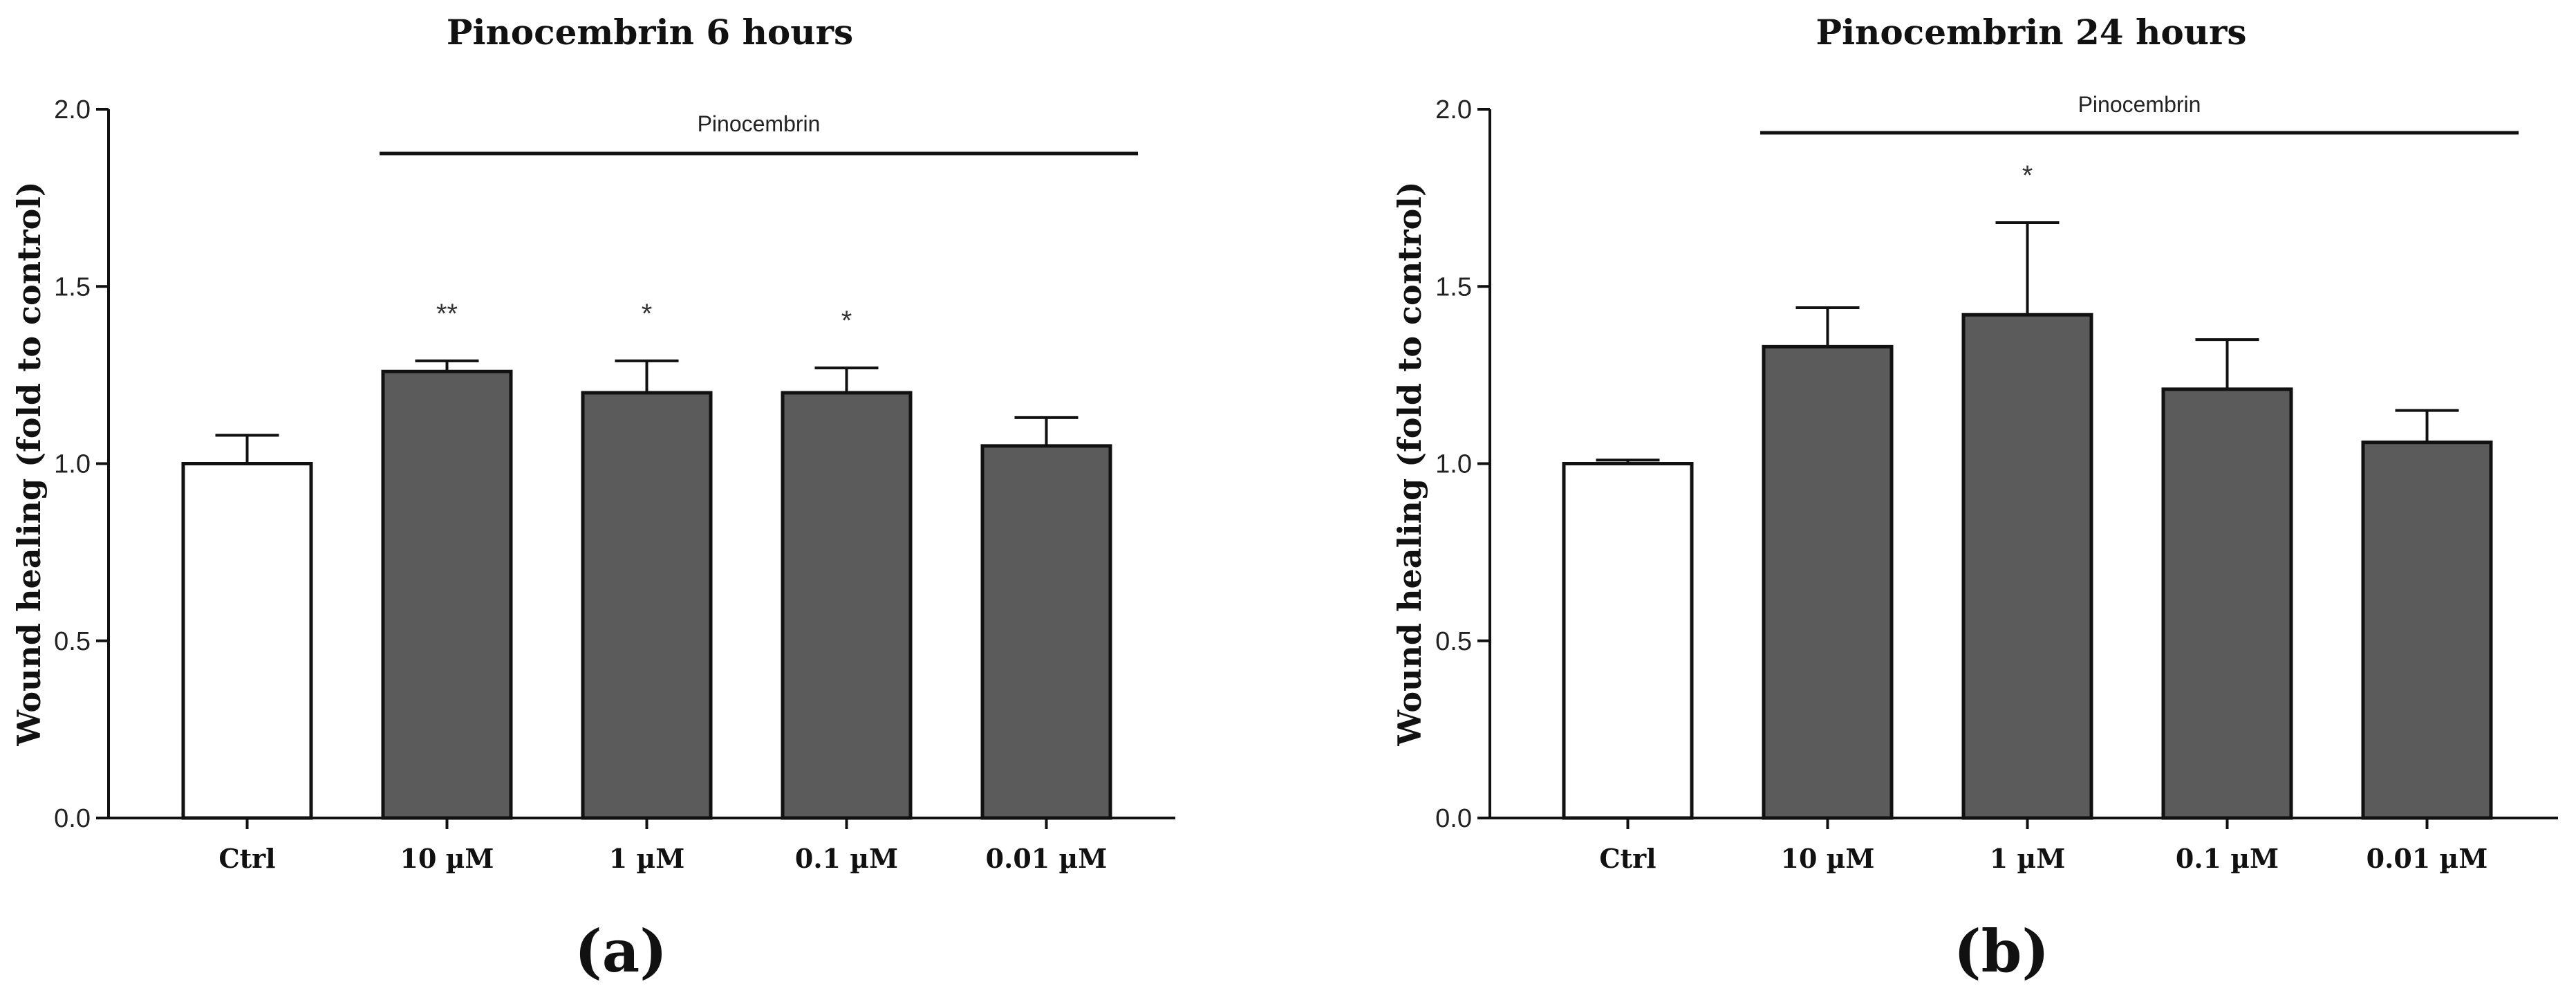 The image size is (2576, 1004). What do you see at coordinates (2001, 951) in the screenshot?
I see `panel-label: (b)` at bounding box center [2001, 951].